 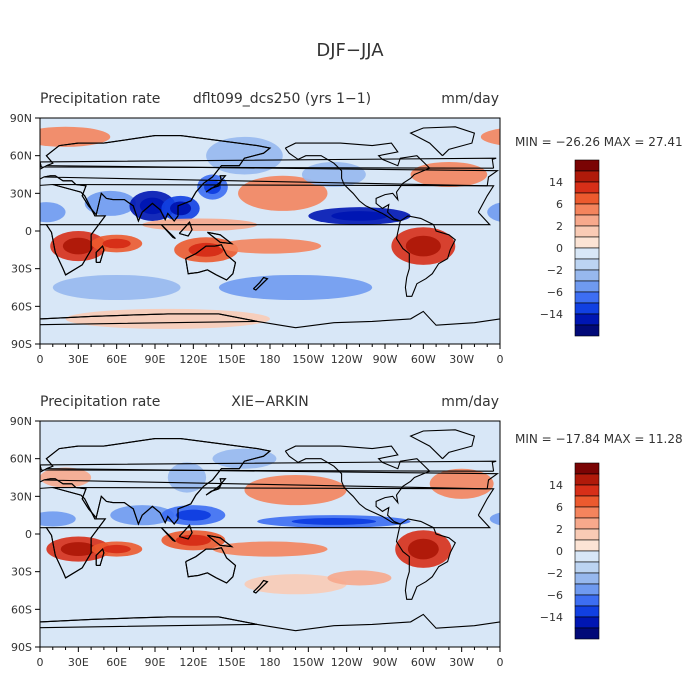 I want to click on lon-tick-label: 90W, so click(x=385, y=662).